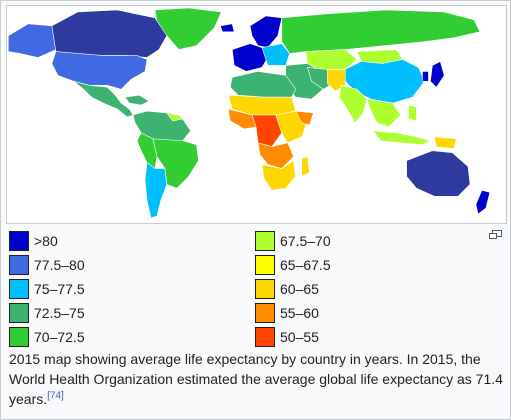 Image resolution: width=511 pixels, height=420 pixels. Describe the element at coordinates (493, 236) in the screenshot. I see `enlarge-icon-front-box` at that location.